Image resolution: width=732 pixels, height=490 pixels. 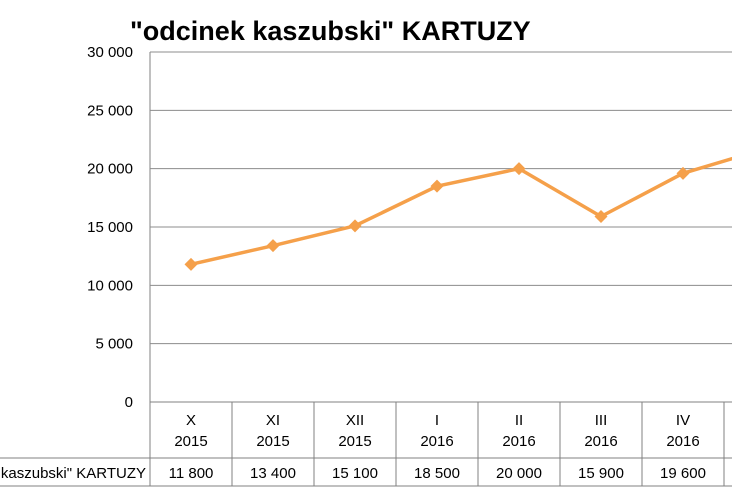 I want to click on x-tick-label-month: XI, so click(x=273, y=420).